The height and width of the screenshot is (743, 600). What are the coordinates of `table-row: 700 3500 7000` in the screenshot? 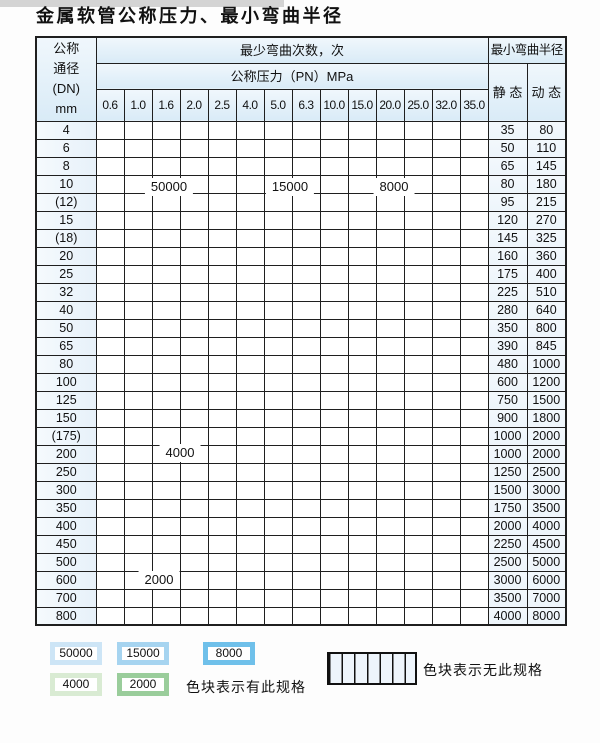 It's located at (301, 598).